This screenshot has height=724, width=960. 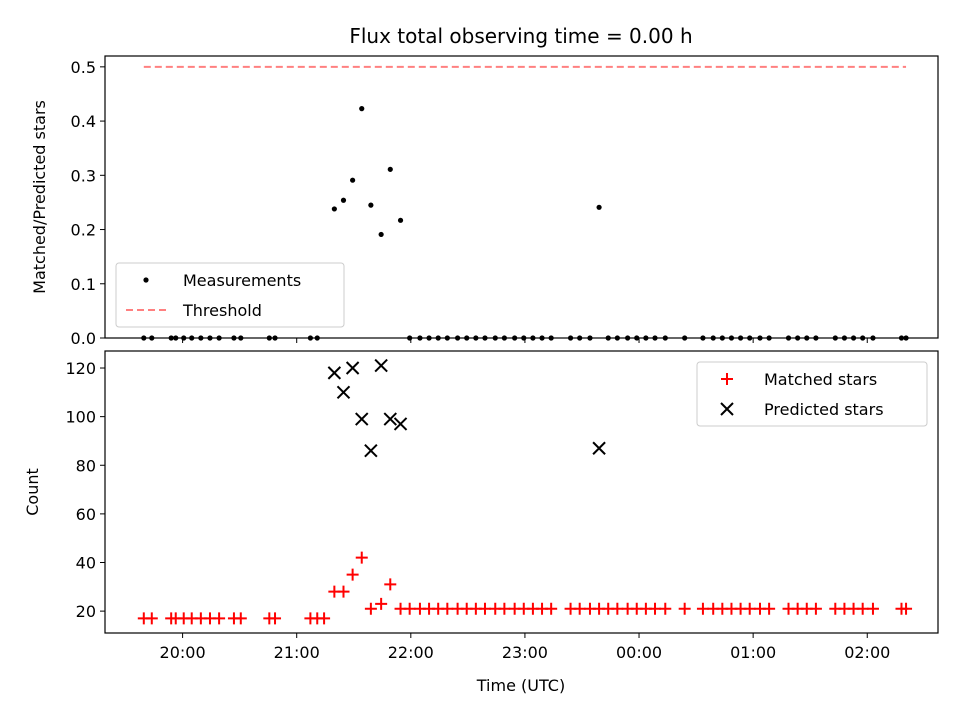 What do you see at coordinates (80, 368) in the screenshot?
I see `bottom-ytick-label-5: 120` at bounding box center [80, 368].